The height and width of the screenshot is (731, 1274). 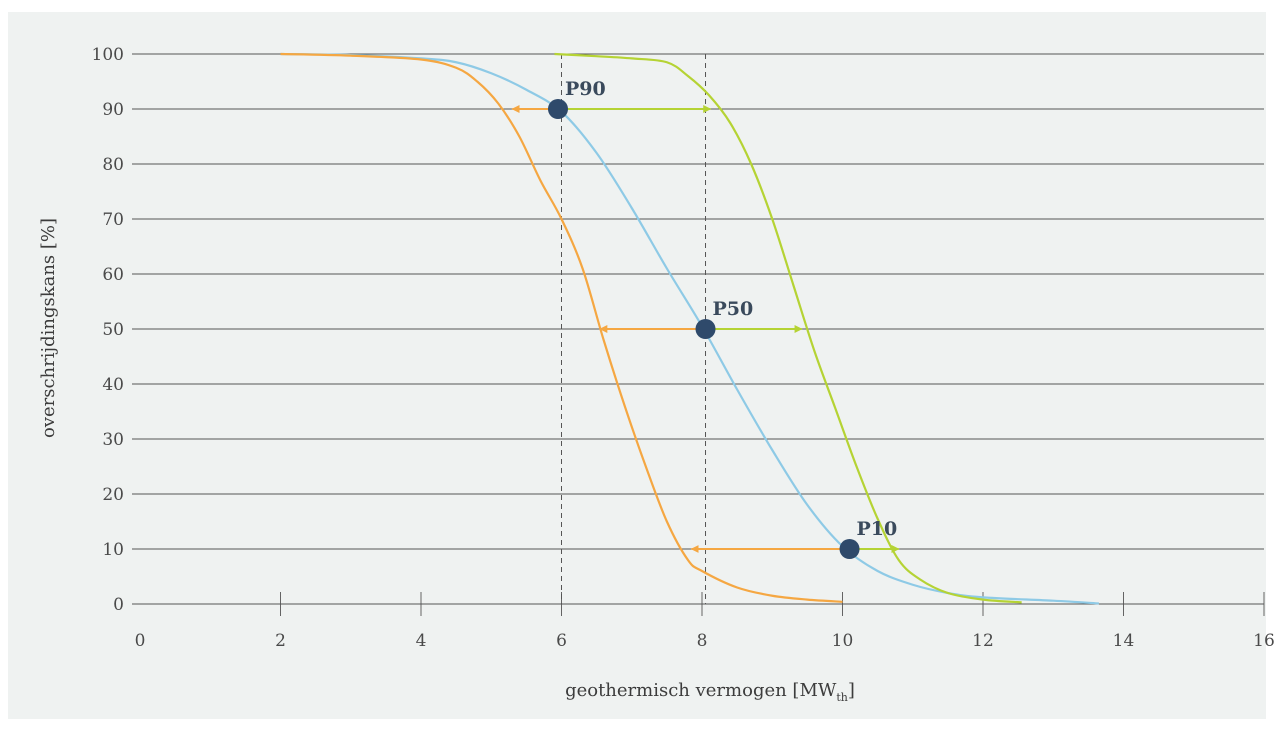 What do you see at coordinates (877, 529) in the screenshot?
I see `marker-label-p10: P10` at bounding box center [877, 529].